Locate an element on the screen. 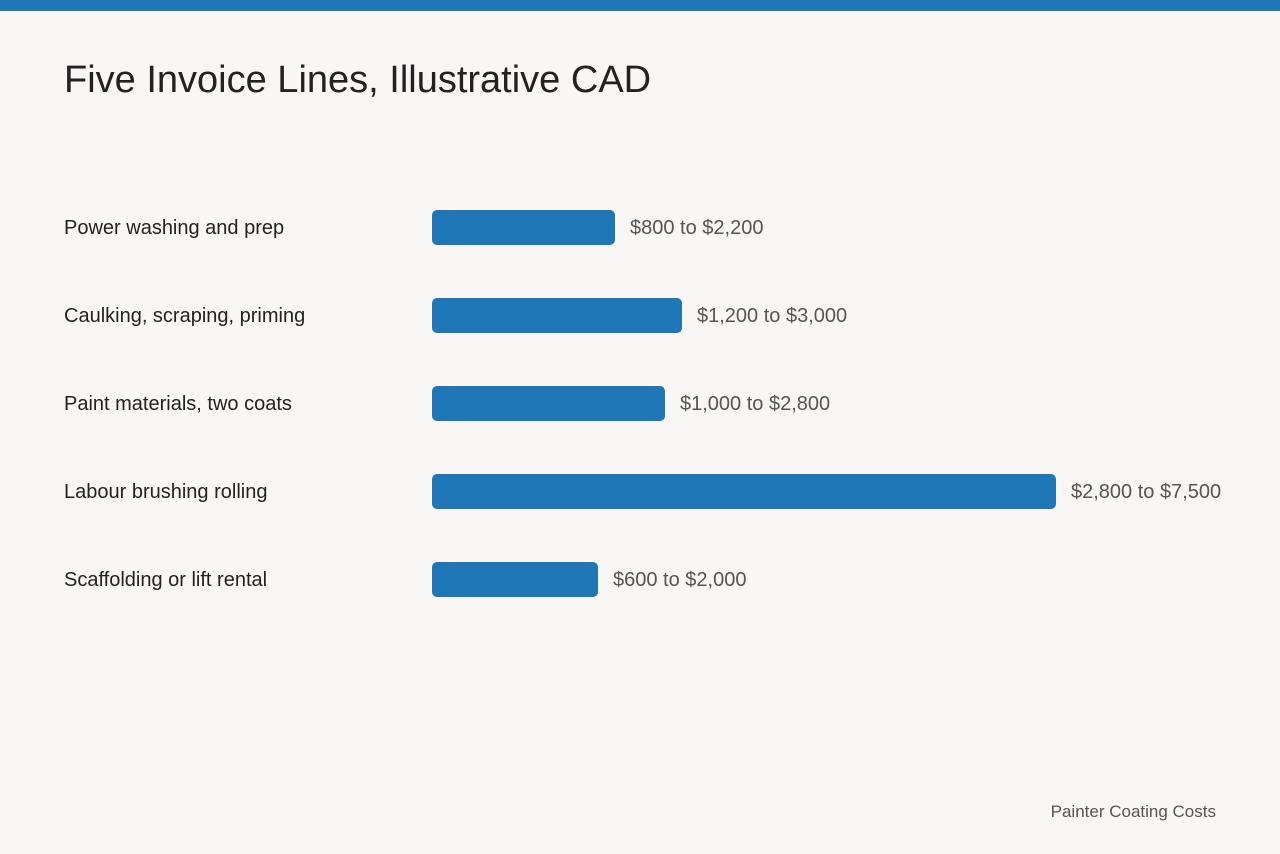 This screenshot has width=1280, height=854. value-label: $800 to $2,200 is located at coordinates (697, 228).